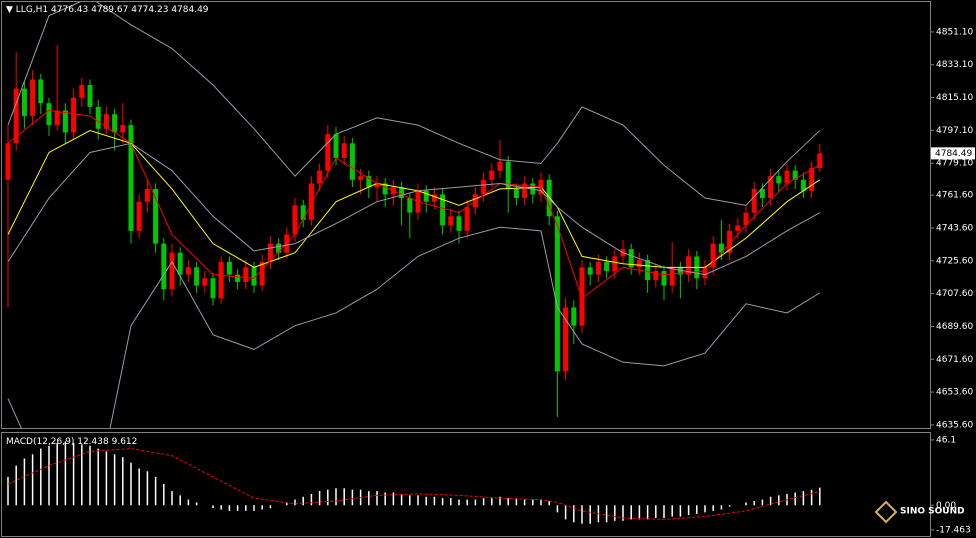  I want to click on y-tick-label: 4707.60, so click(954, 294).